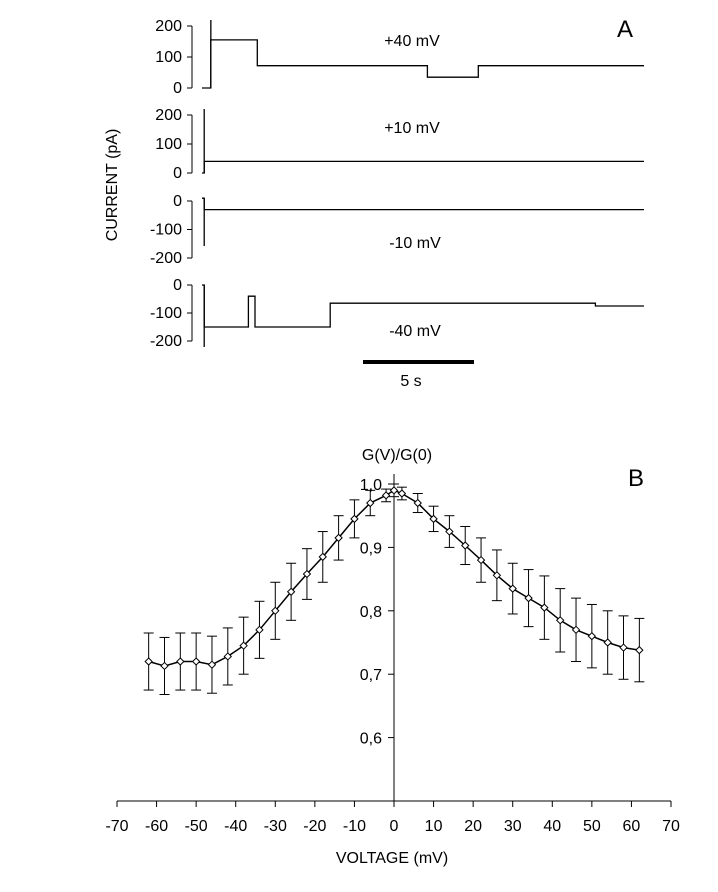  I want to click on y-tick-label: 0,9, so click(371, 548).